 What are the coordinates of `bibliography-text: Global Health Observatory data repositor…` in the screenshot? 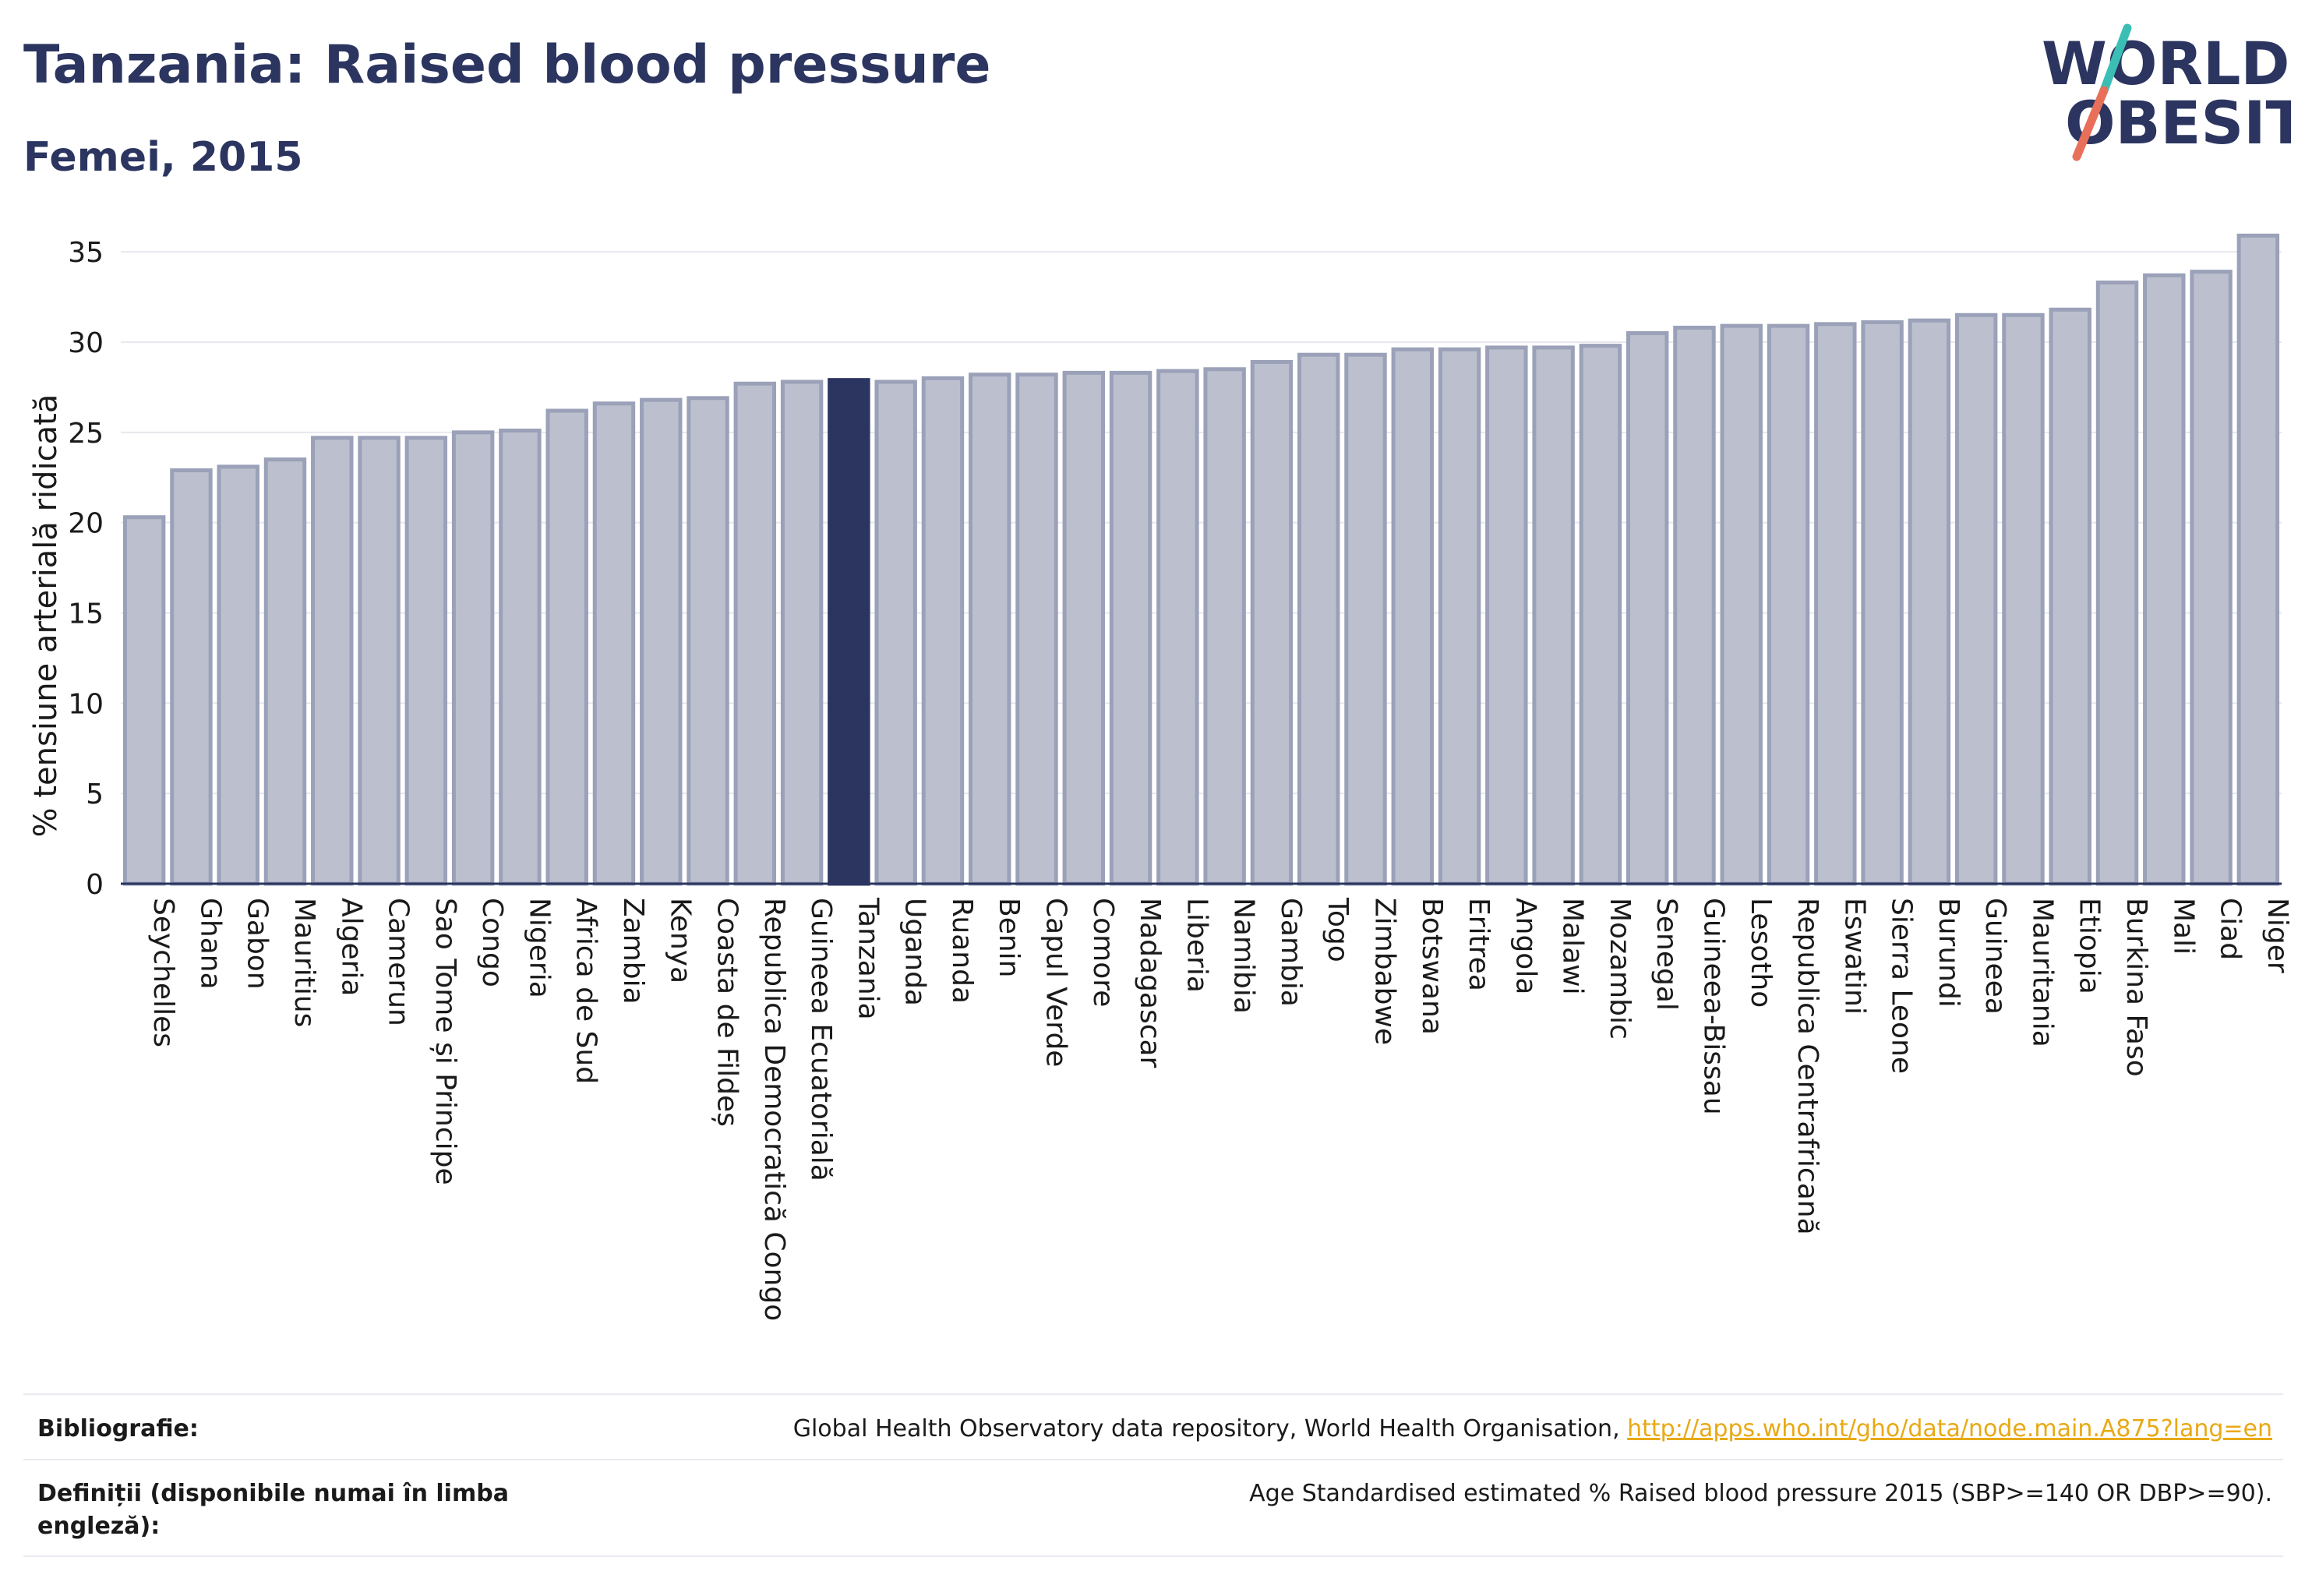 It's located at (1210, 1428).